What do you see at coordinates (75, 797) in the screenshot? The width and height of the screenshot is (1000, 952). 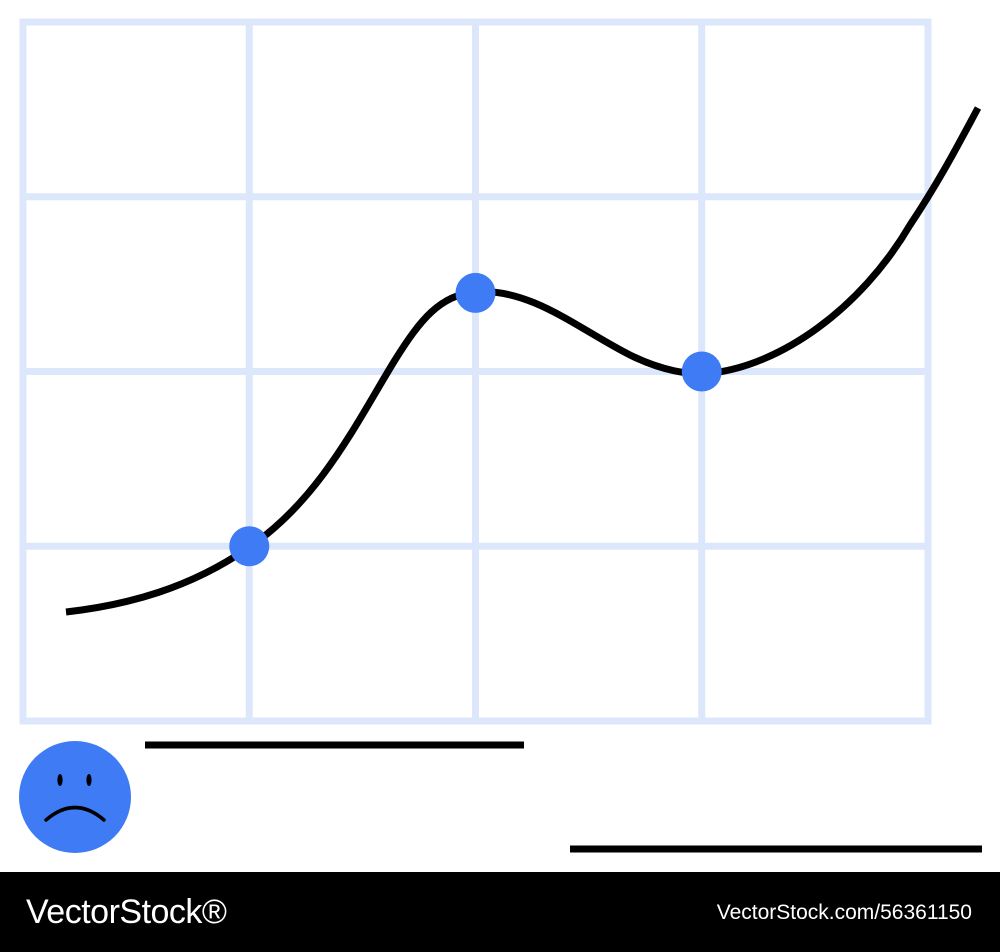 I see `sad-face-icon` at bounding box center [75, 797].